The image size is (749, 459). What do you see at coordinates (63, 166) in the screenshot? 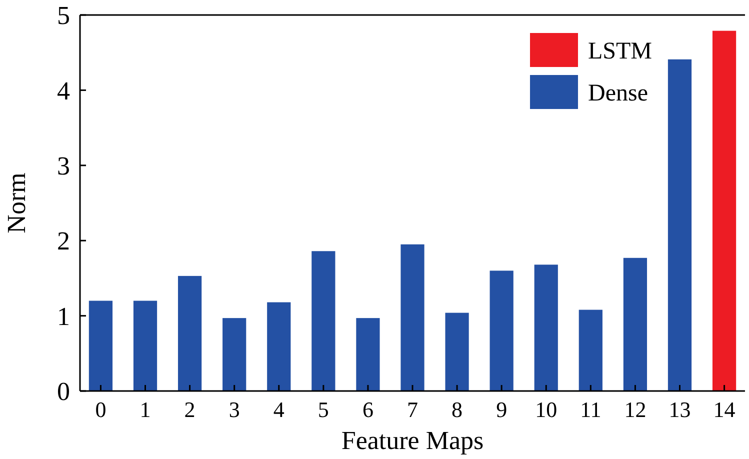
I see `y-tick-label: 3` at bounding box center [63, 166].